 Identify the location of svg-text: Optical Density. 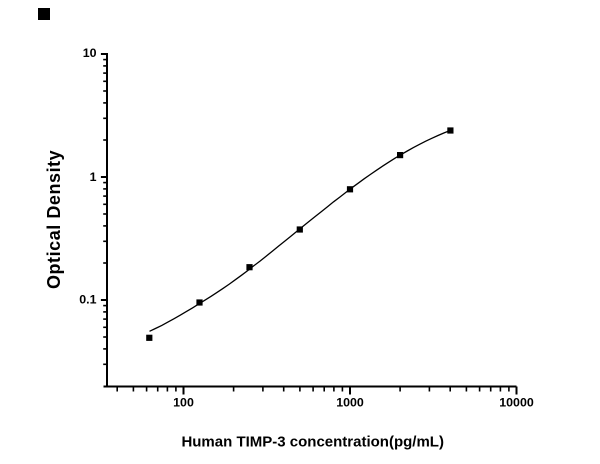
(54, 219).